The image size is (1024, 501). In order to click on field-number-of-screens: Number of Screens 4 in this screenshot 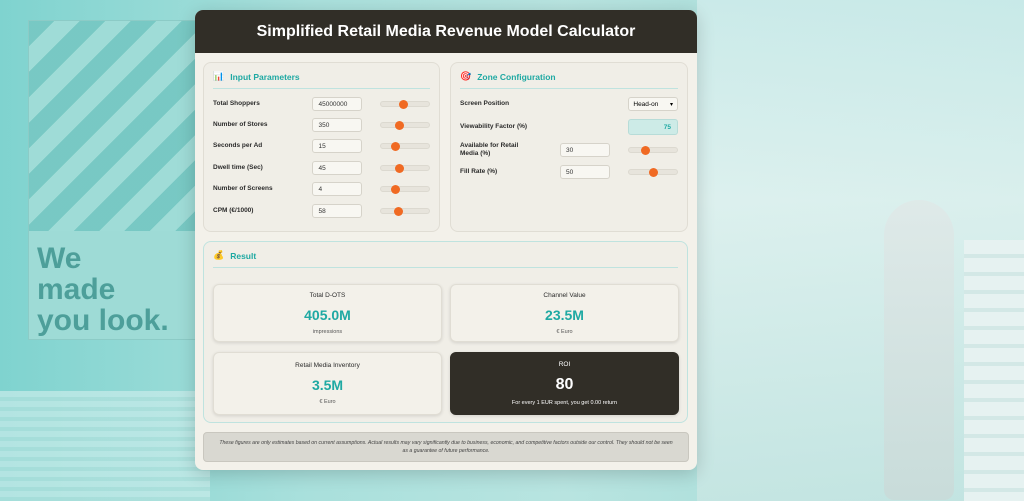, I will do `click(321, 189)`.